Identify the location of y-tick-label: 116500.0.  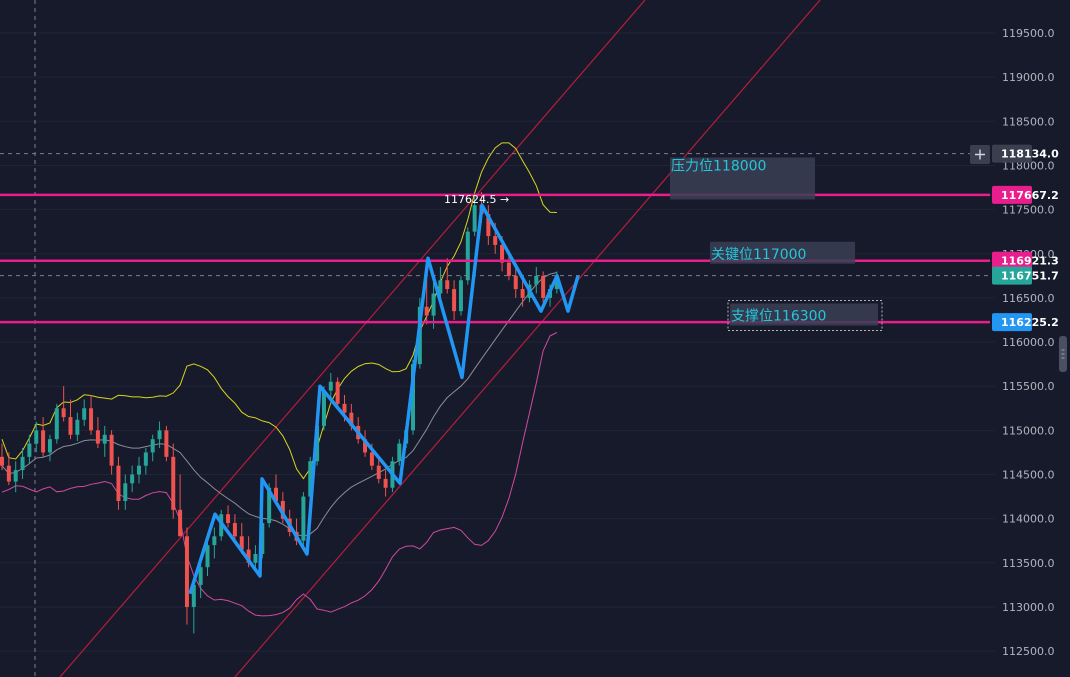
(1028, 298).